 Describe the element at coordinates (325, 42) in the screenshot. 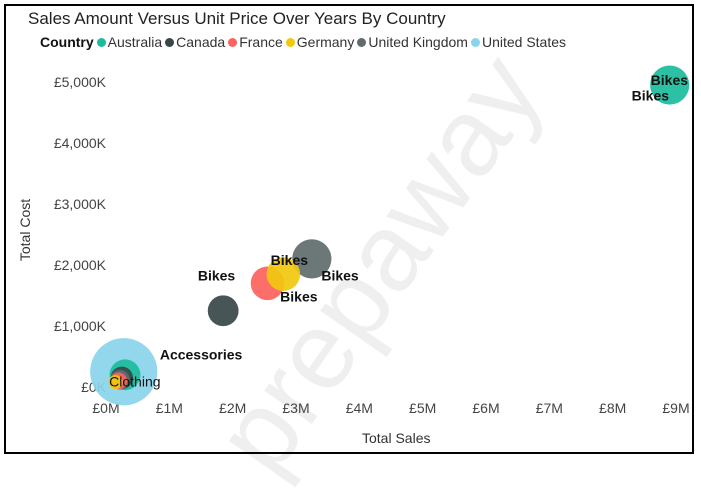

I see `legend-label: Germany` at that location.